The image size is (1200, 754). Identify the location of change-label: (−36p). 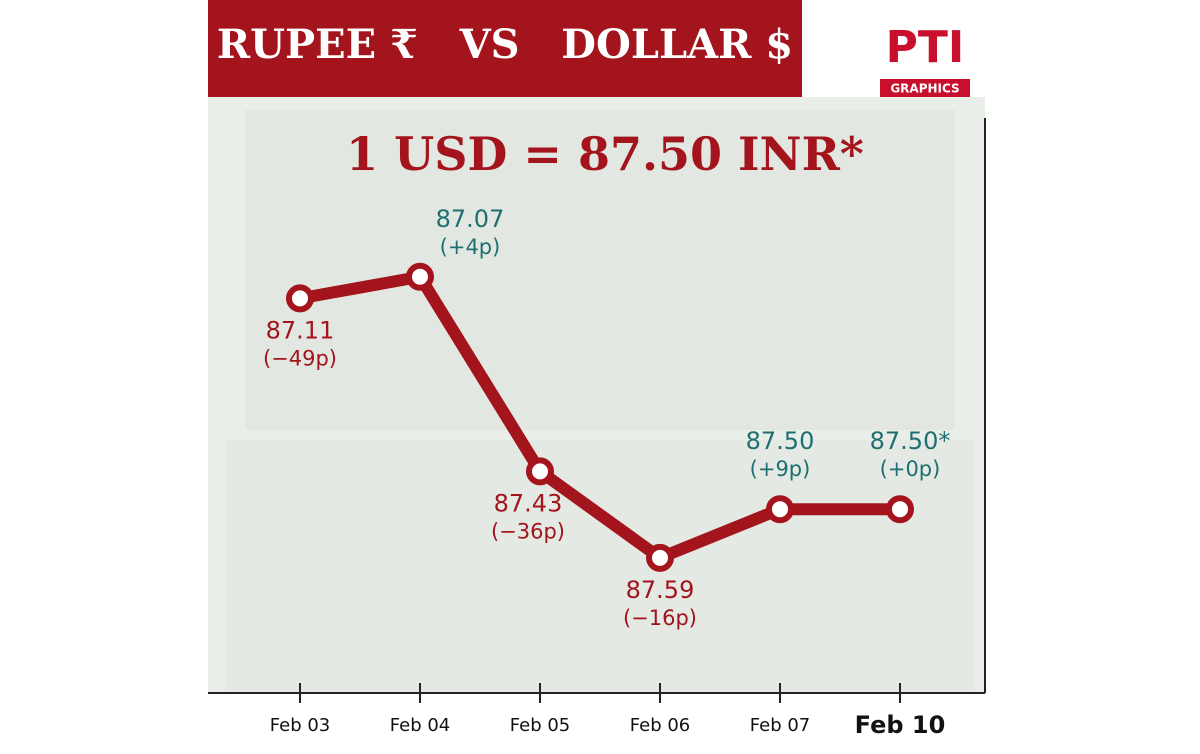
(528, 531).